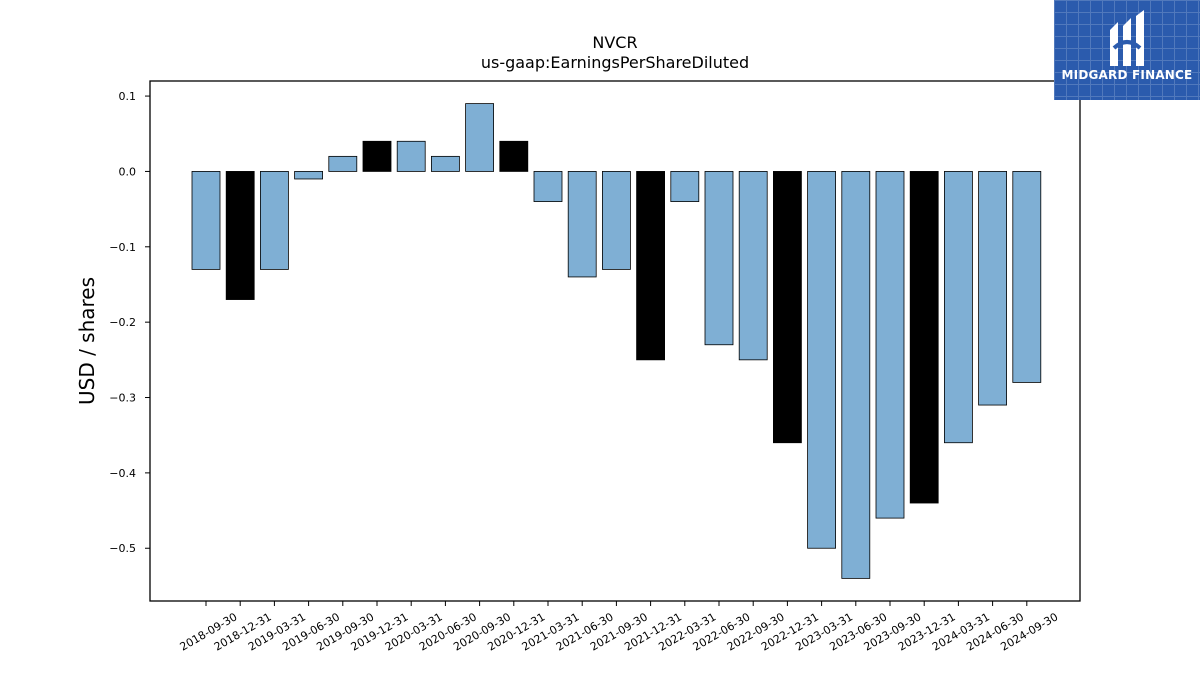 The height and width of the screenshot is (675, 1200). What do you see at coordinates (615, 62) in the screenshot?
I see `chart-subtitle: us-gaap:EarningsPerShareDiluted` at bounding box center [615, 62].